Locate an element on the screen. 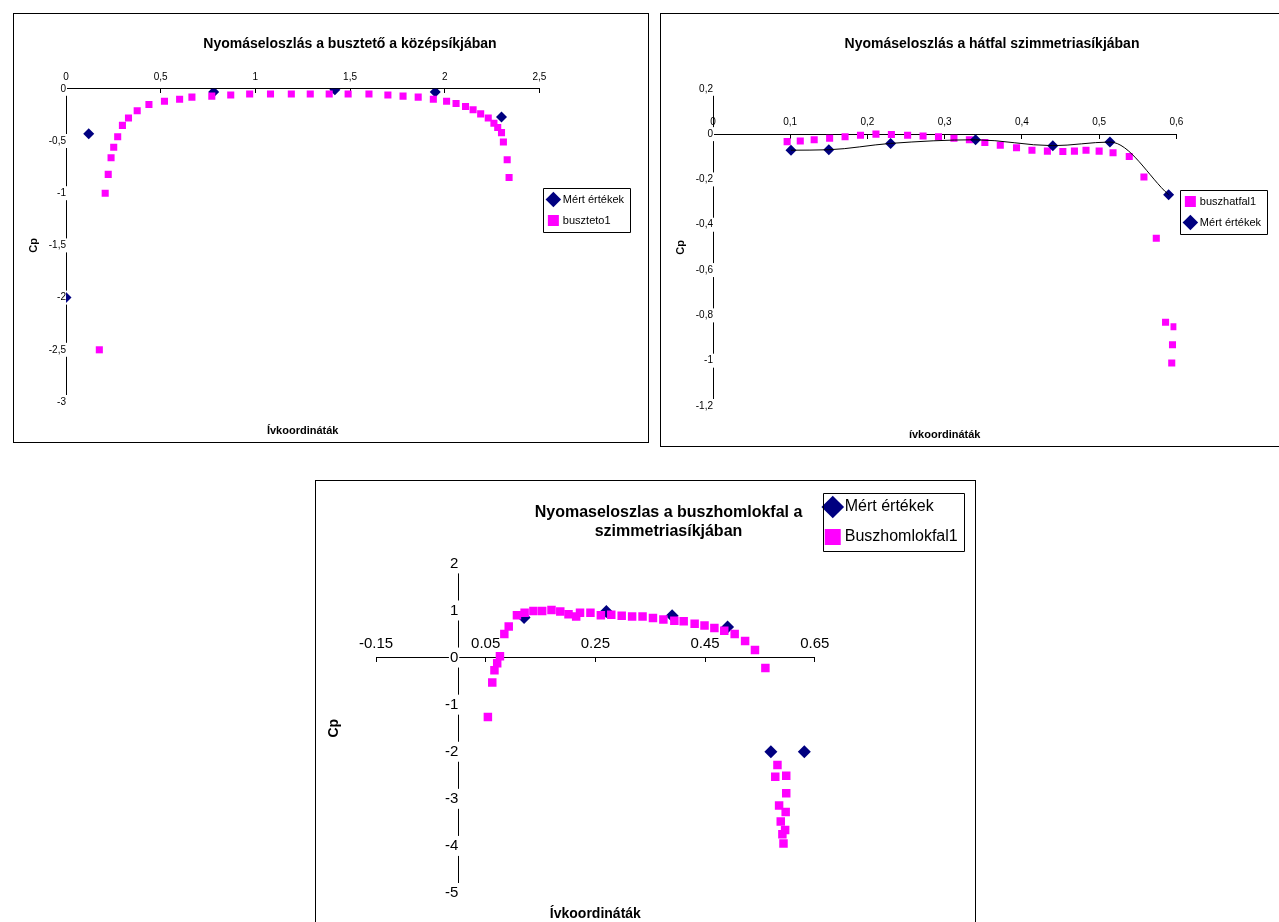 The image size is (1279, 922). y-tick-label: -1,5 is located at coordinates (57, 245).